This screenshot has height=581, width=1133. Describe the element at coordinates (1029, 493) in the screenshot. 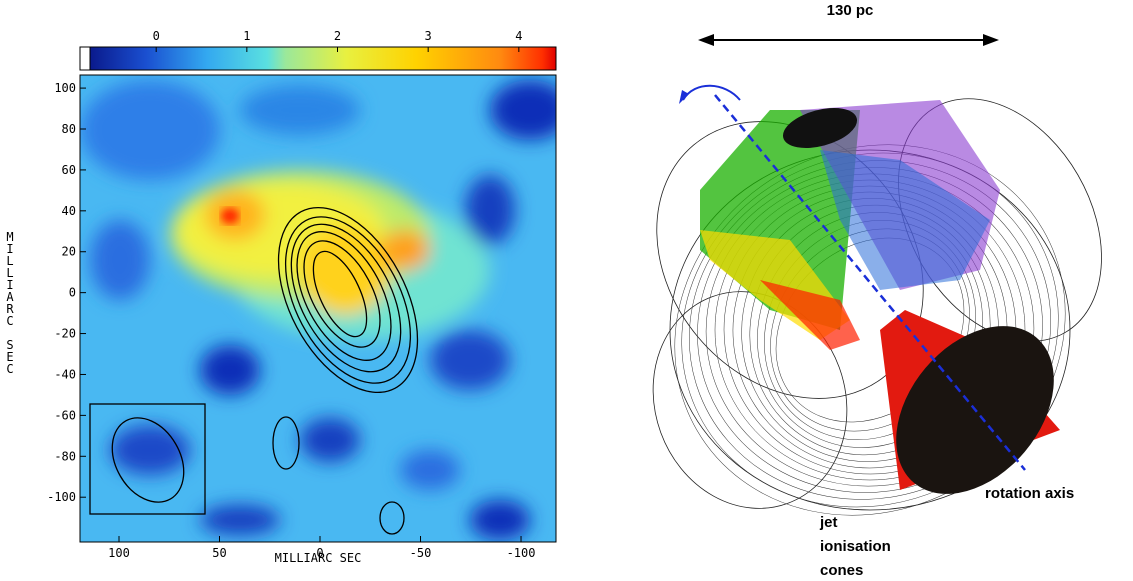

I see `axis-label: rotation axis` at that location.